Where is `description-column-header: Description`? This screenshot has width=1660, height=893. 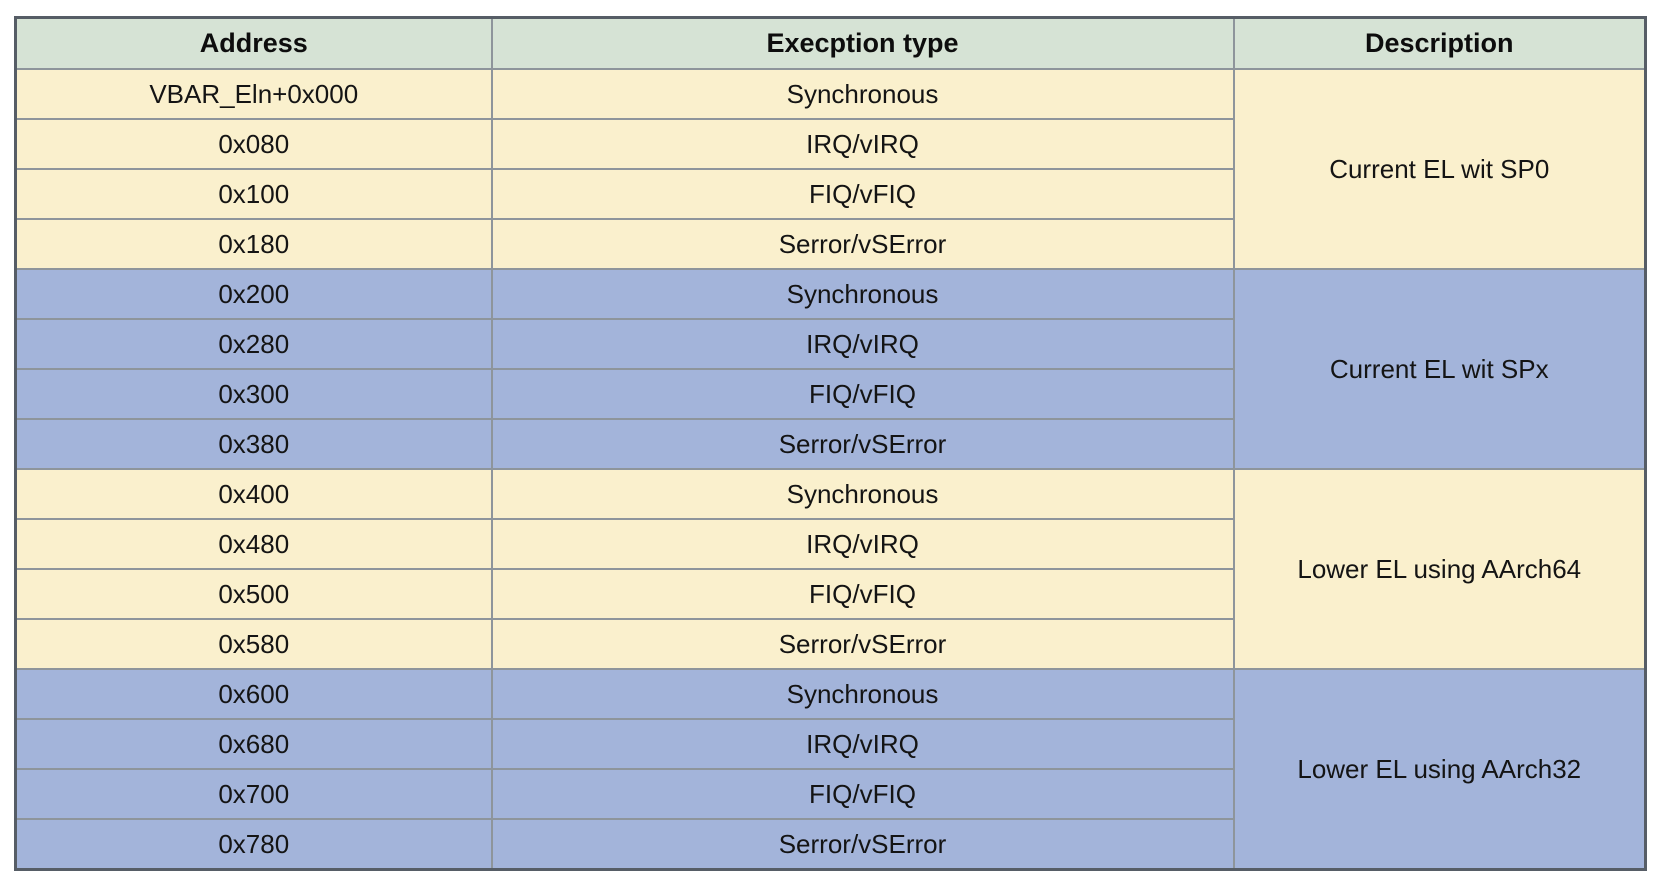 description-column-header: Description is located at coordinates (1439, 43).